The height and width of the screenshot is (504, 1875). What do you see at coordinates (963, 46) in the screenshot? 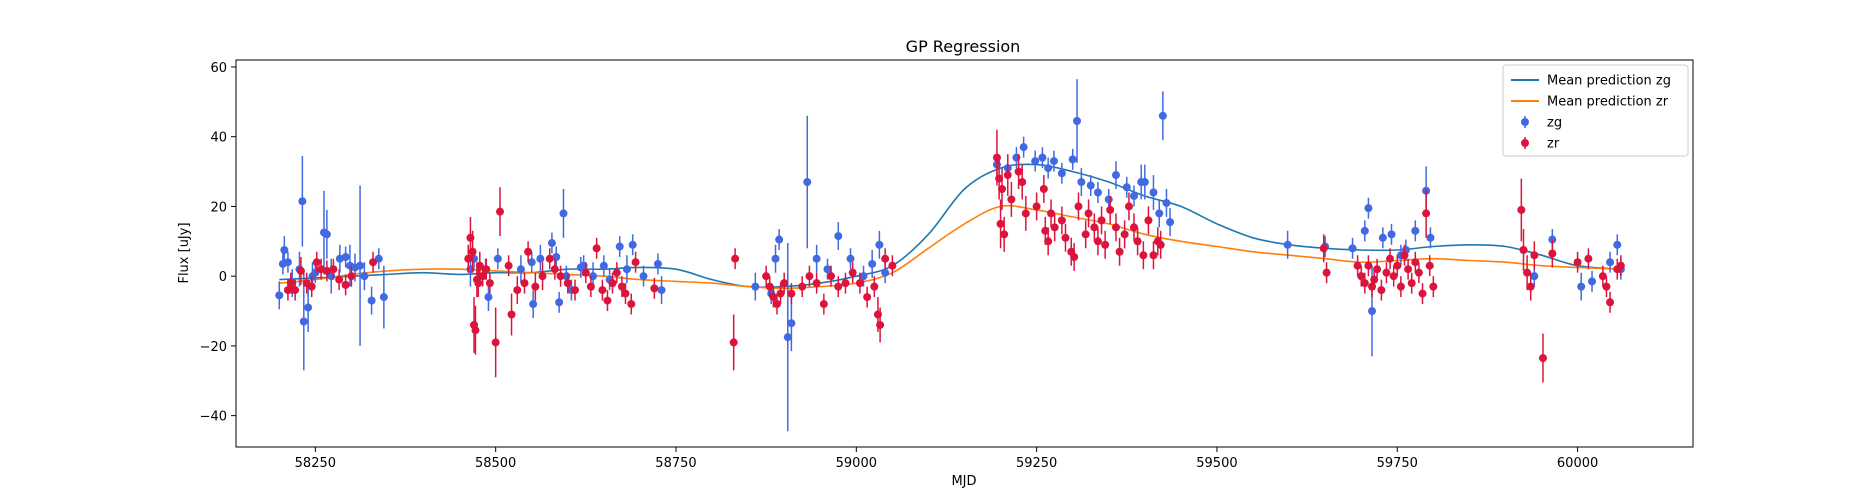
I see `chart-title: GP Regression` at bounding box center [963, 46].